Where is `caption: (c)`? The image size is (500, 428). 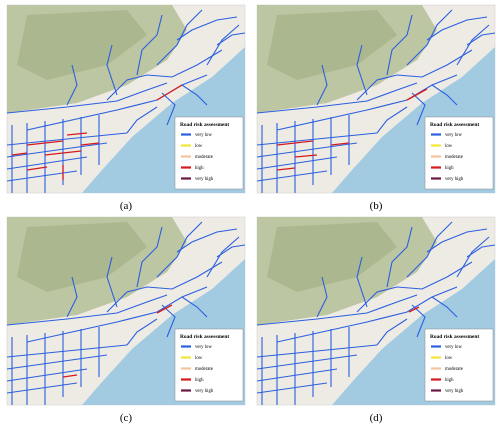 caption: (c) is located at coordinates (126, 418).